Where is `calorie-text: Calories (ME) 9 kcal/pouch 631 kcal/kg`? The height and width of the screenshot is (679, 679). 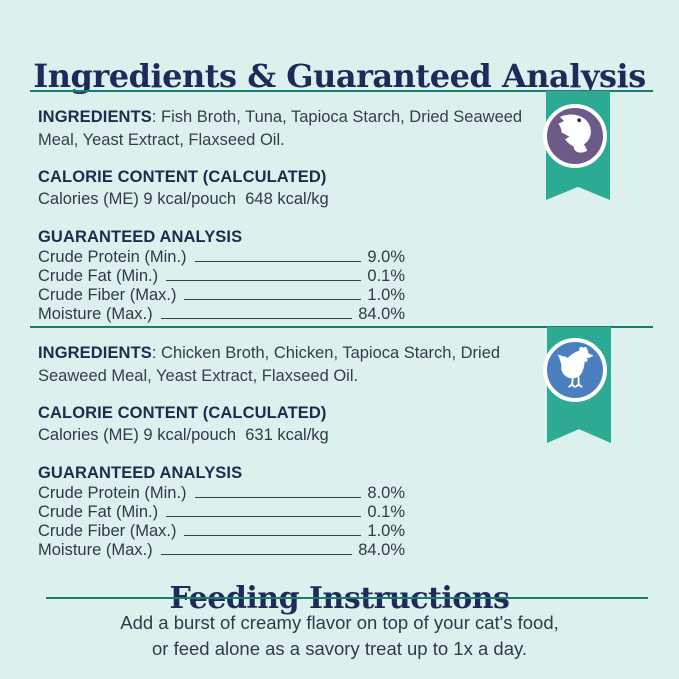
calorie-text: Calories (ME) 9 kcal/pouch 631 kcal/kg is located at coordinates (183, 435).